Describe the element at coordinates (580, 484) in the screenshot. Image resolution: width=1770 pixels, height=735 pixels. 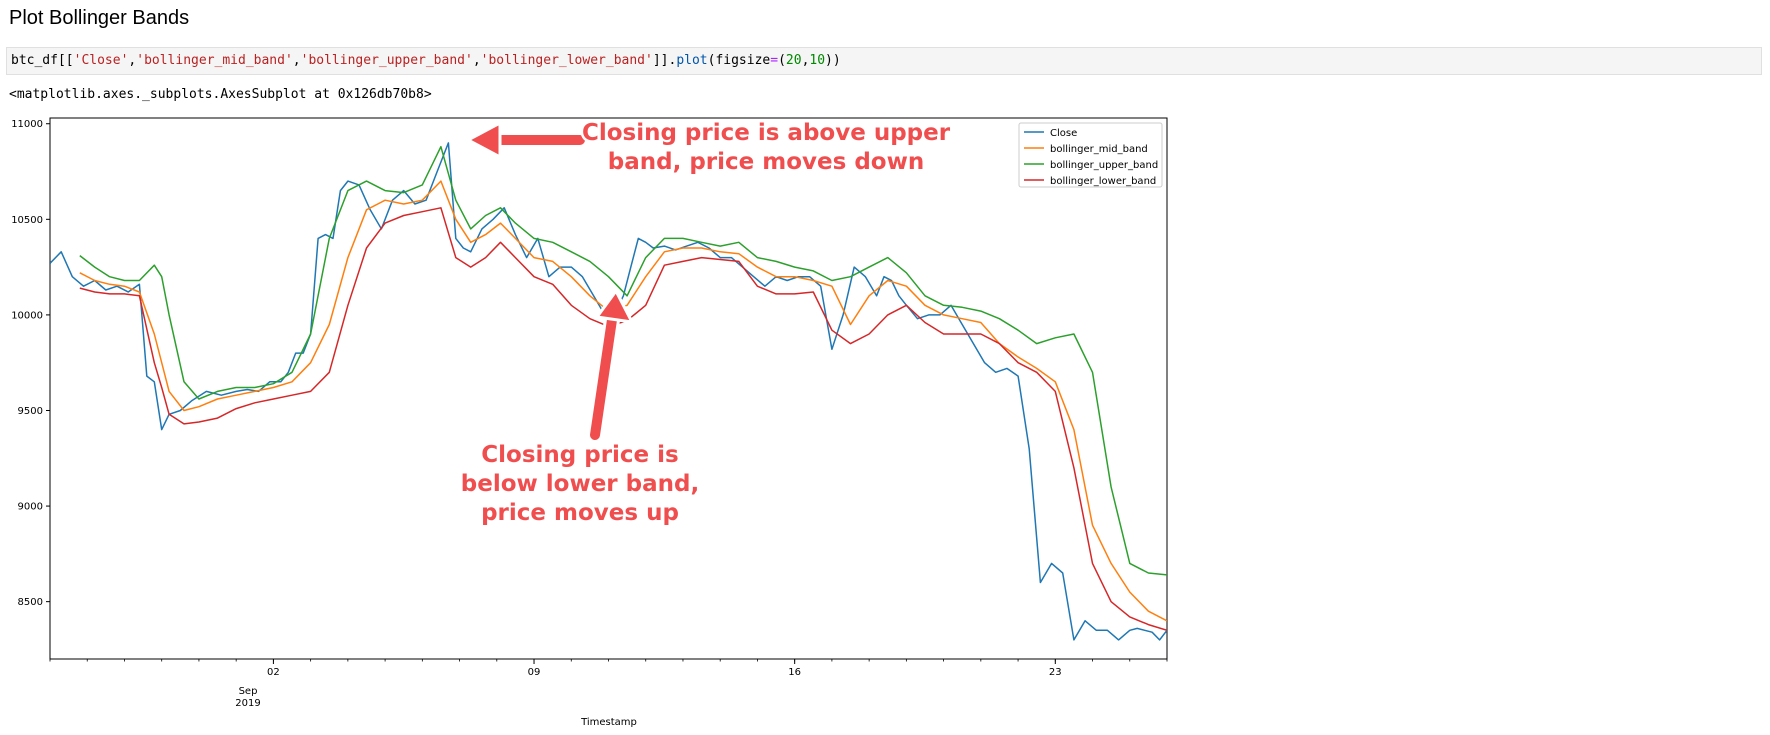
I see `annotation-lower-line-2: below lower band,` at that location.